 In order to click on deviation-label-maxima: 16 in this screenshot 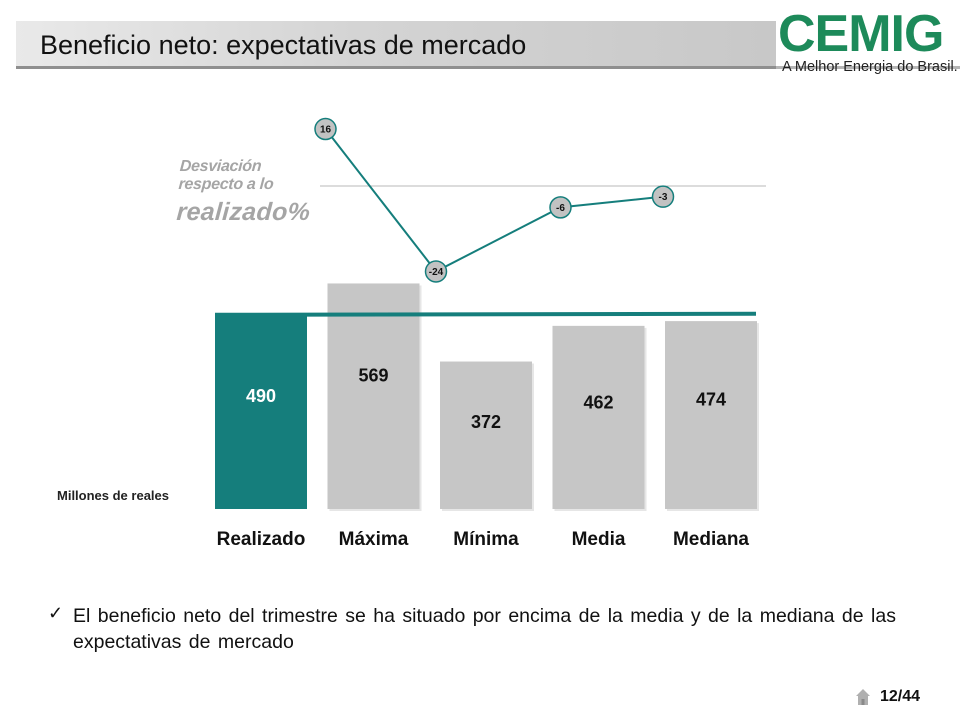, I will do `click(326, 130)`.